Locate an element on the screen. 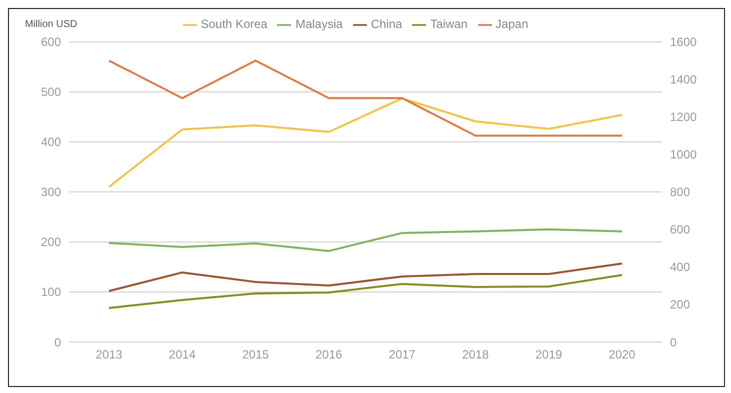 The width and height of the screenshot is (731, 393). x-tick-label: 2017 is located at coordinates (402, 355).